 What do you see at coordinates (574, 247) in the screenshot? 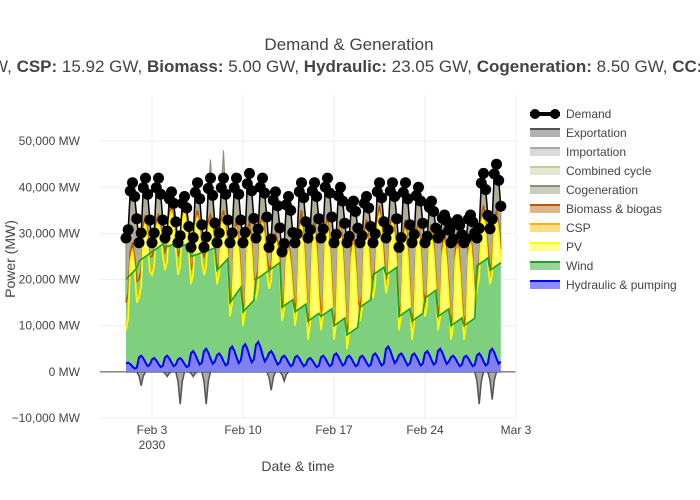
I see `legend-label: PV` at bounding box center [574, 247].